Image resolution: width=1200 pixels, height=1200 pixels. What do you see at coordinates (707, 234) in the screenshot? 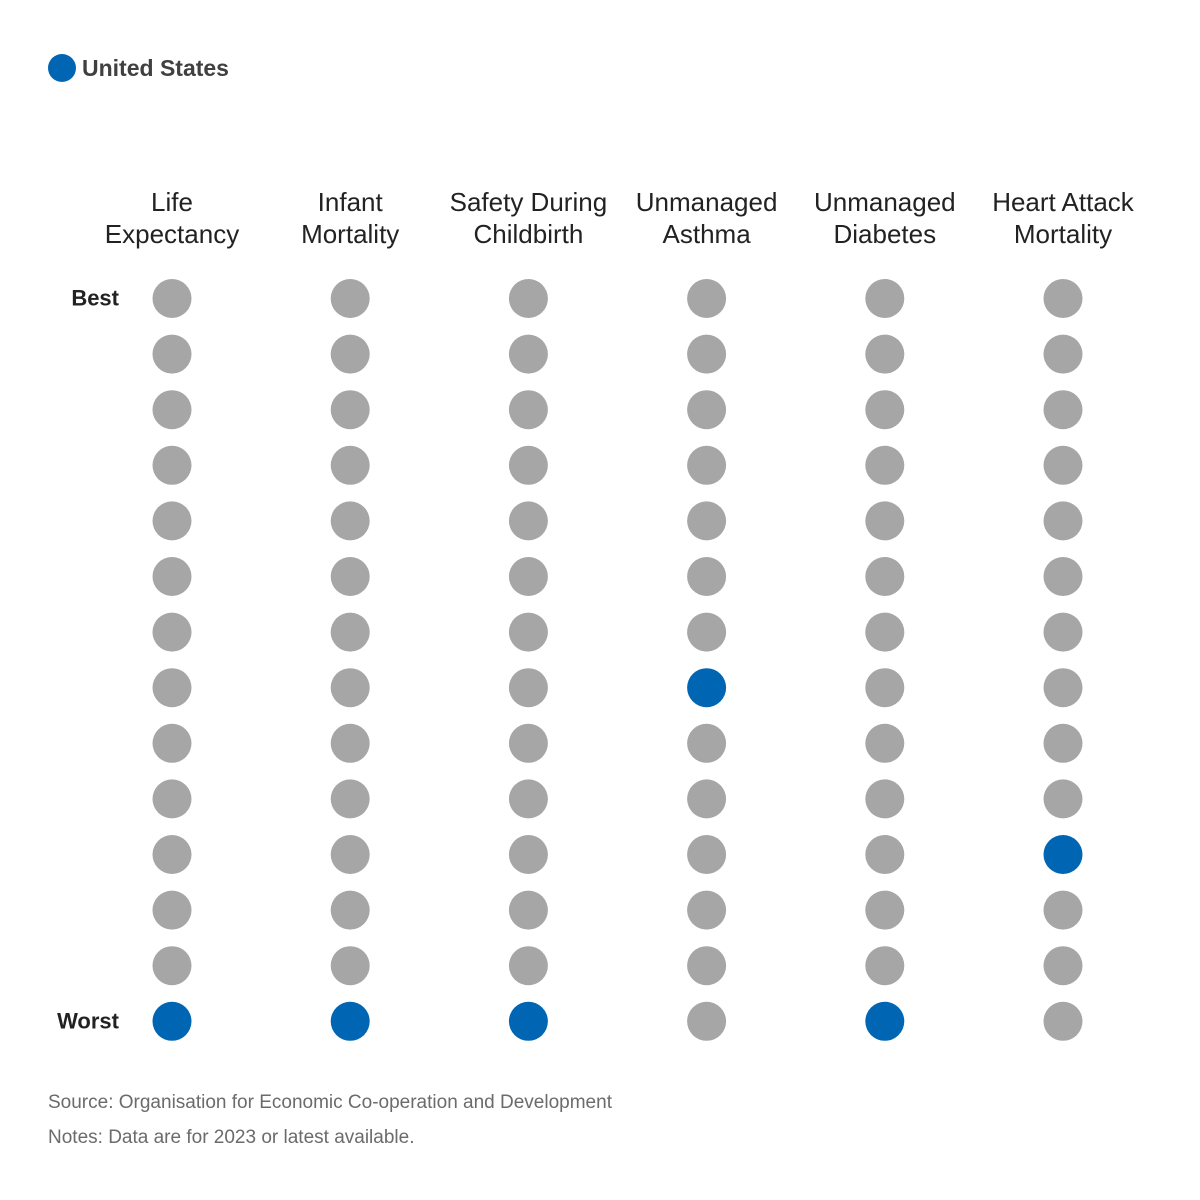
I see `column-label-unmanaged-asthma: Asthma` at bounding box center [707, 234].